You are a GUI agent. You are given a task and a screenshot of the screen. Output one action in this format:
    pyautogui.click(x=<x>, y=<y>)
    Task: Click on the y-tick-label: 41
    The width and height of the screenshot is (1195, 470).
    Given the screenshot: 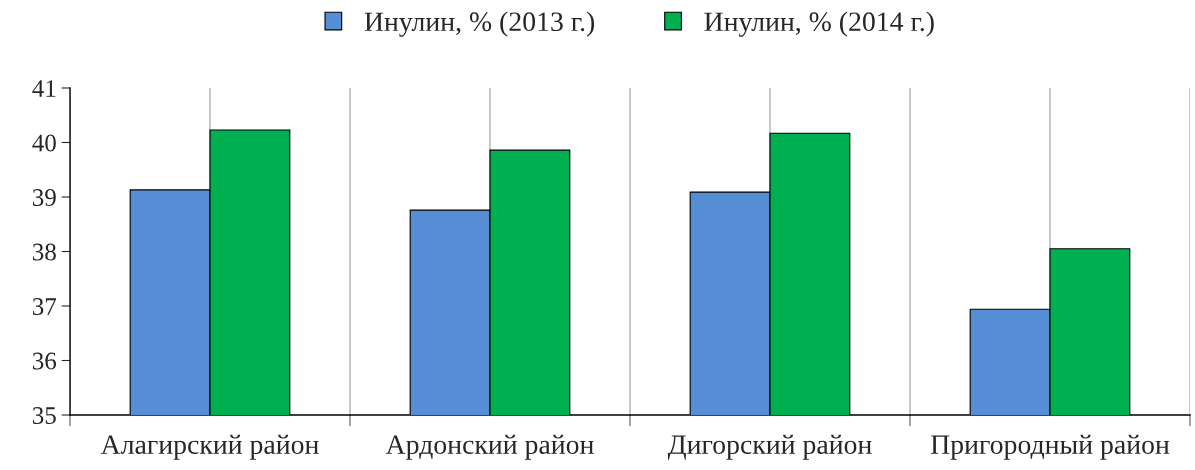 What is the action you would take?
    pyautogui.click(x=44, y=88)
    